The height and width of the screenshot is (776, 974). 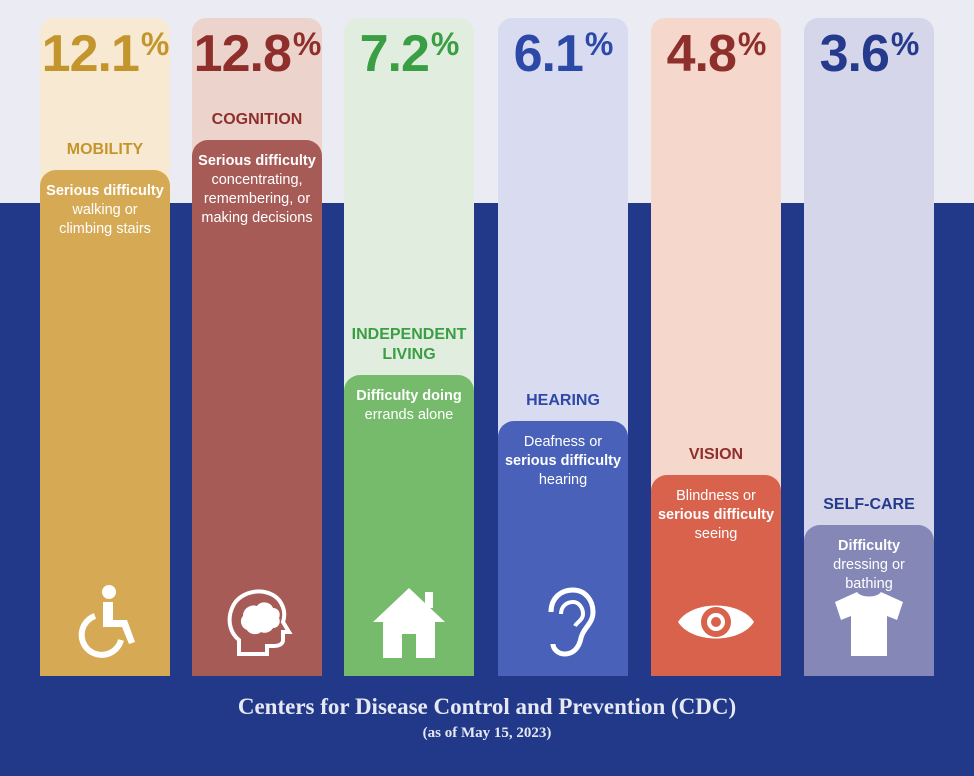 I want to click on category-label: COGNITION, so click(x=257, y=120).